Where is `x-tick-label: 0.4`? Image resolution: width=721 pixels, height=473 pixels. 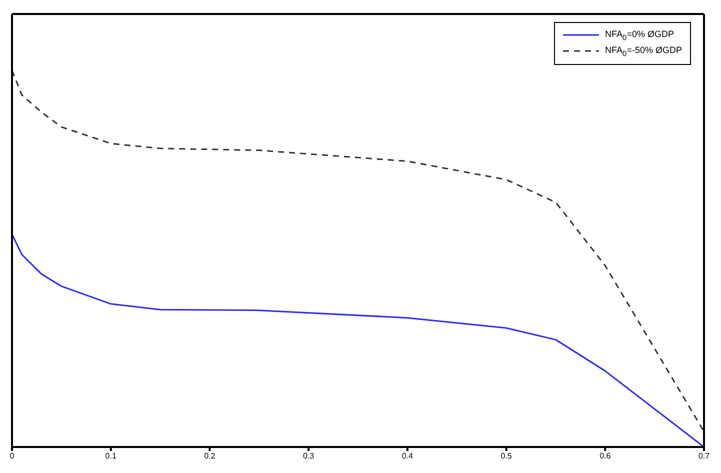 x-tick-label: 0.4 is located at coordinates (408, 456).